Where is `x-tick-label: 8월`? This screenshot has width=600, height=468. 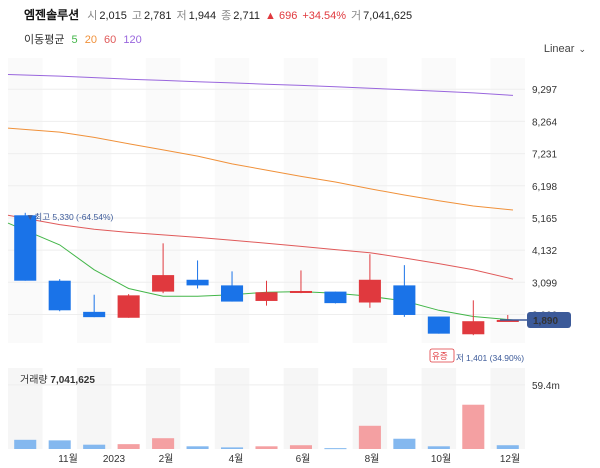
x-tick-label: 8월 is located at coordinates (372, 459).